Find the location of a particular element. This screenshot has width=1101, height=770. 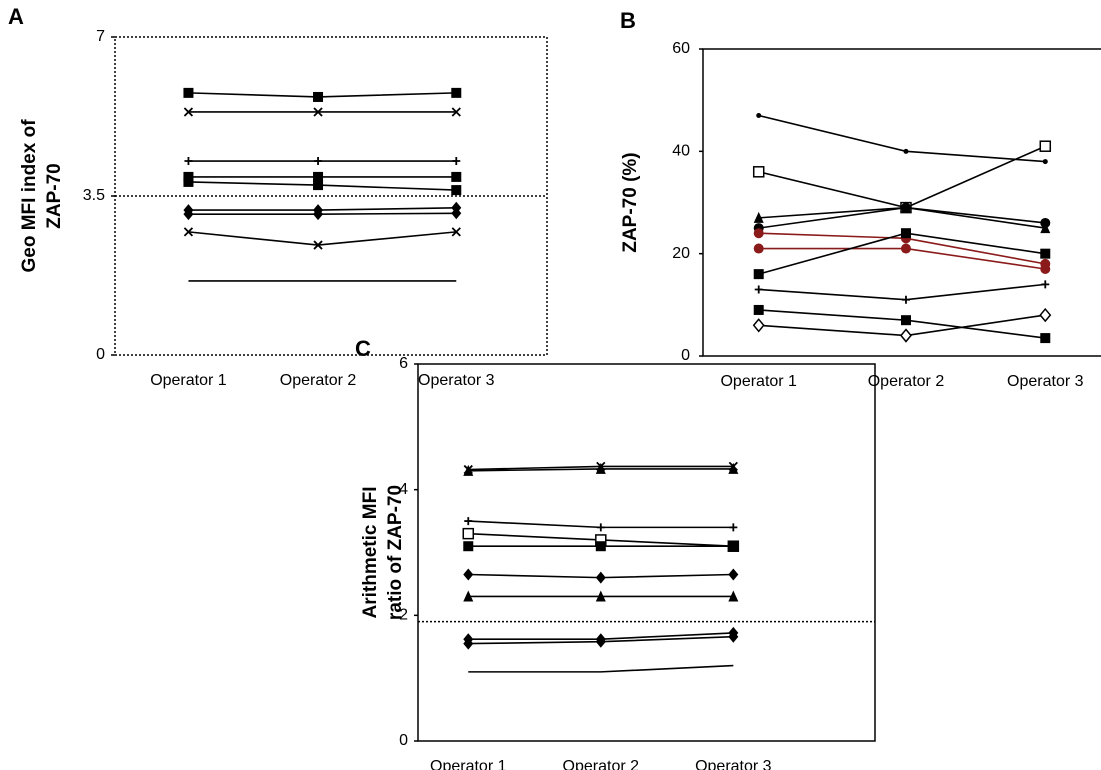

panel-letter: A is located at coordinates (16, 16).